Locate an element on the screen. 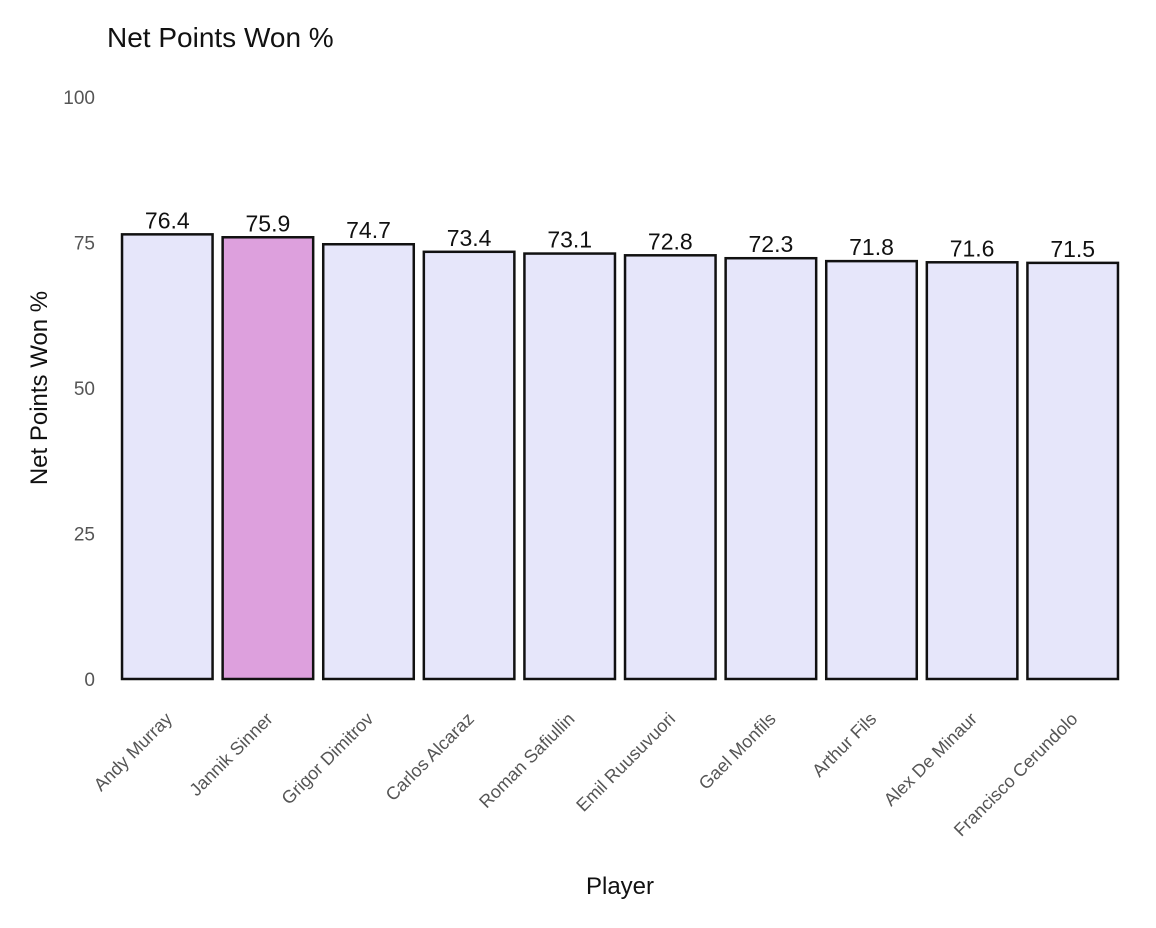 This screenshot has width=1156, height=928. bar-value-label: 71.5 is located at coordinates (1072, 249).